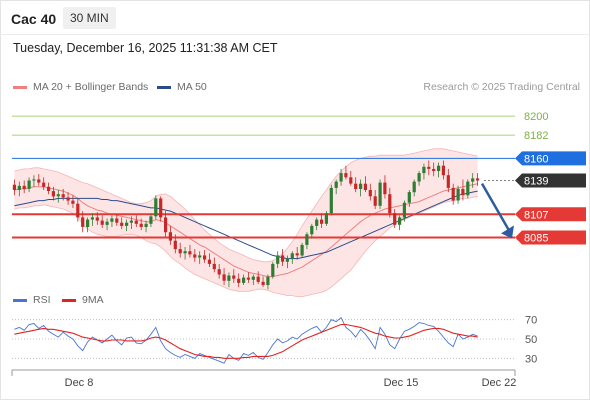 Image resolution: width=590 pixels, height=400 pixels. I want to click on rsi-series-9ma, so click(246, 341).